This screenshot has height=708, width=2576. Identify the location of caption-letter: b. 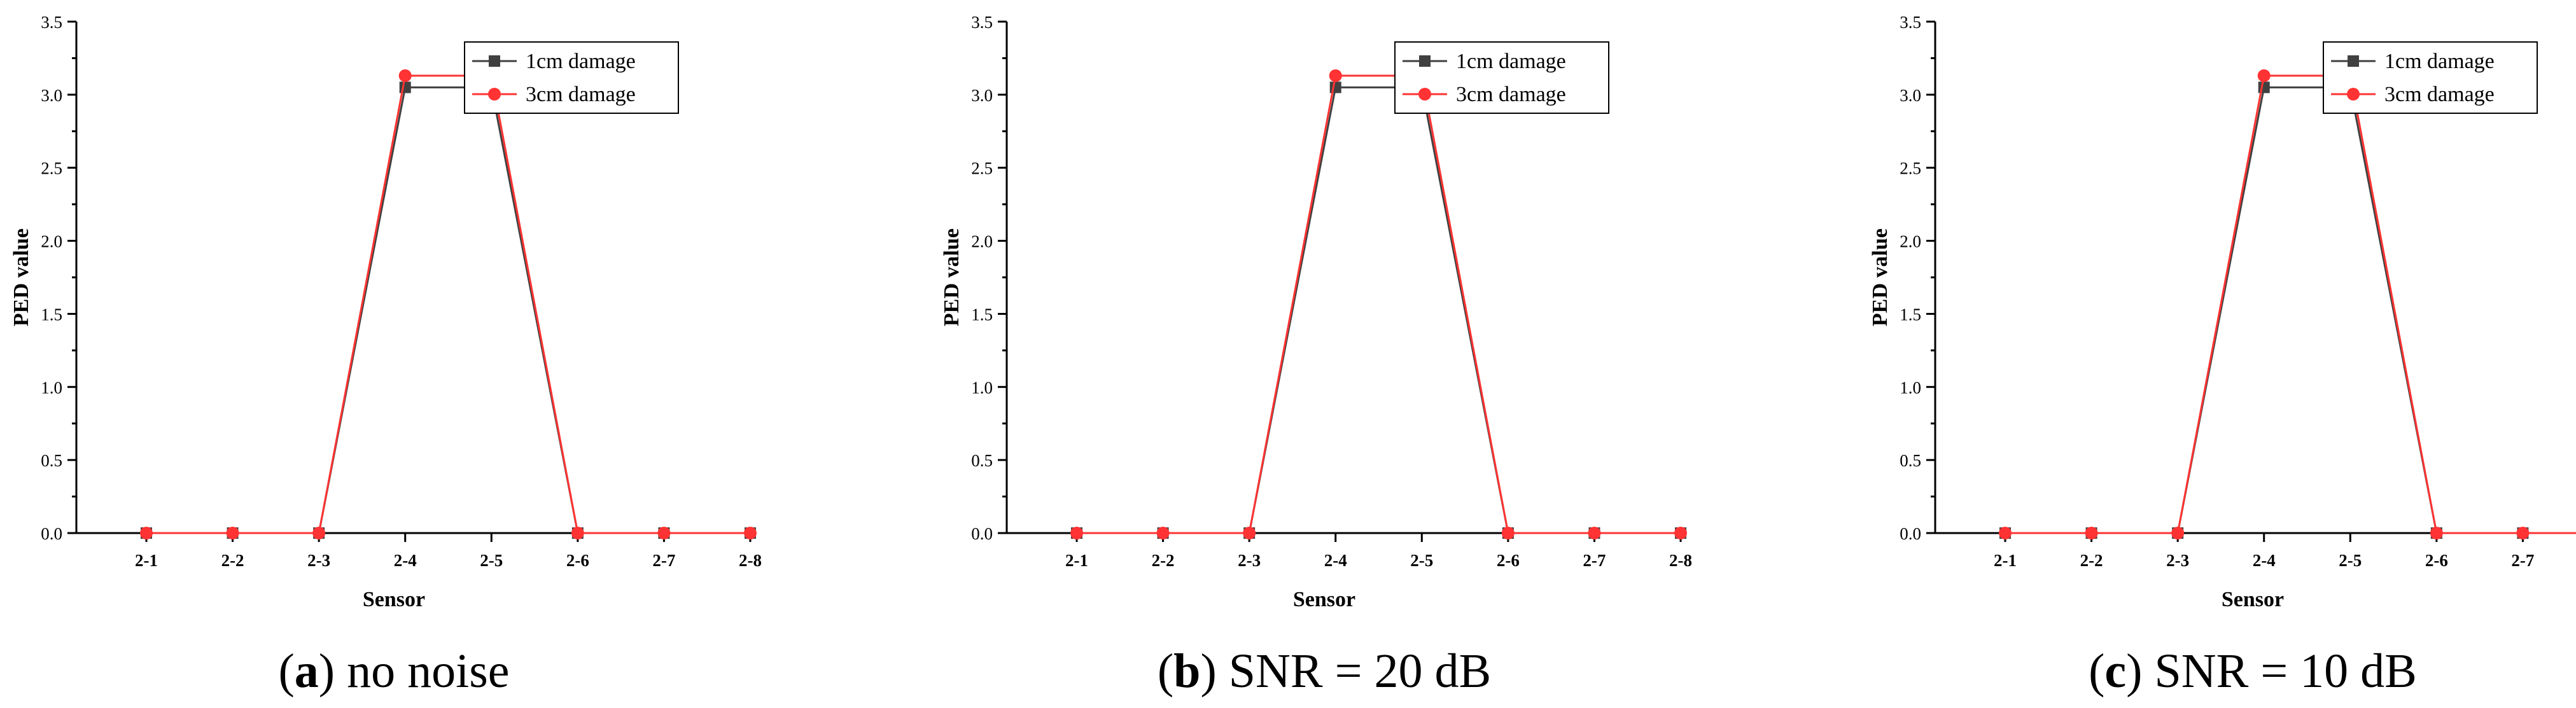
(1186, 671).